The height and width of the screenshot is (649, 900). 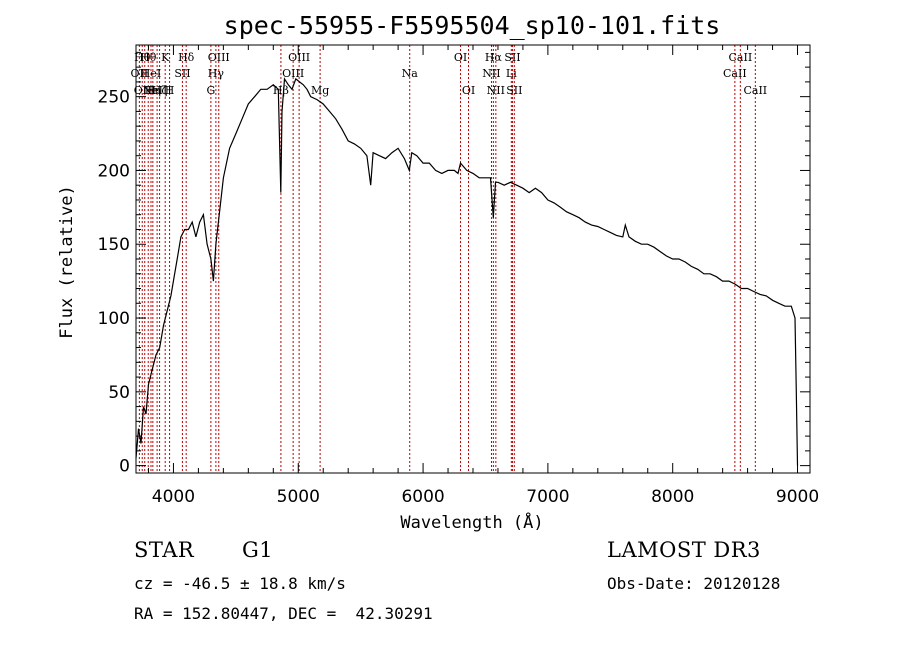 I want to click on line-marker-label-9: H, so click(x=170, y=90).